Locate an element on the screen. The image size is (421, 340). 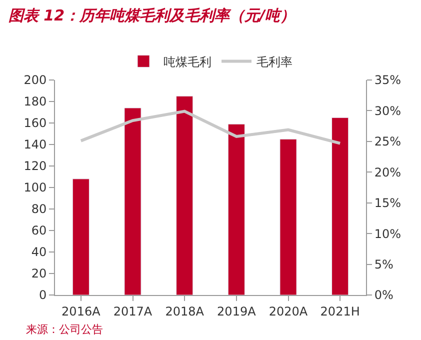
y-tick-label: 20 is located at coordinates (39, 273).